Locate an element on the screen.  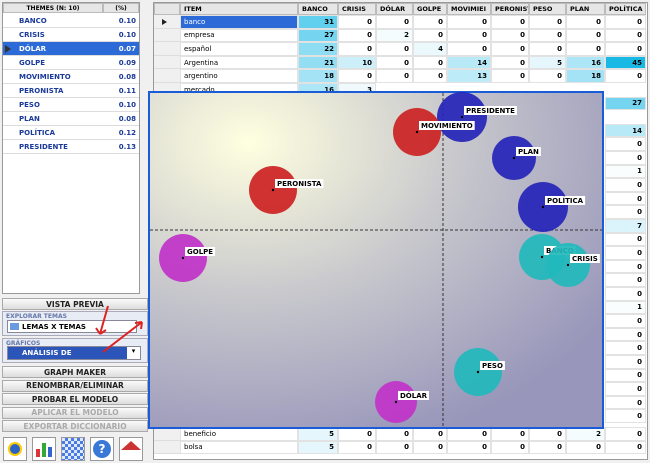
theme-share: 0.08 is located at coordinates (121, 119).